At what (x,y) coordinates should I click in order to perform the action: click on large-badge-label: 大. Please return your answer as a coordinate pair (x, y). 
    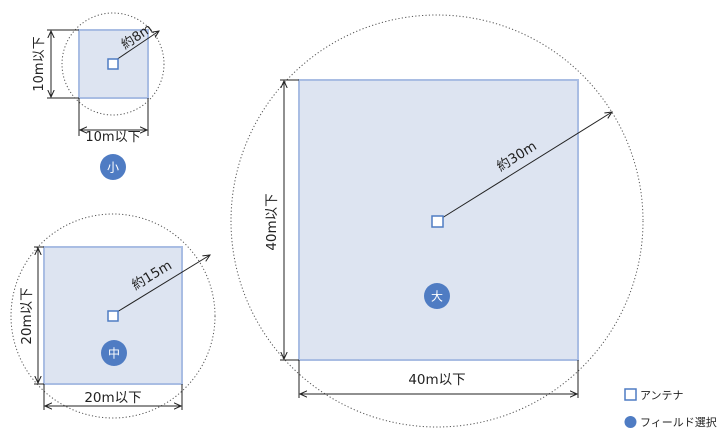
    Looking at the image, I should click on (437, 297).